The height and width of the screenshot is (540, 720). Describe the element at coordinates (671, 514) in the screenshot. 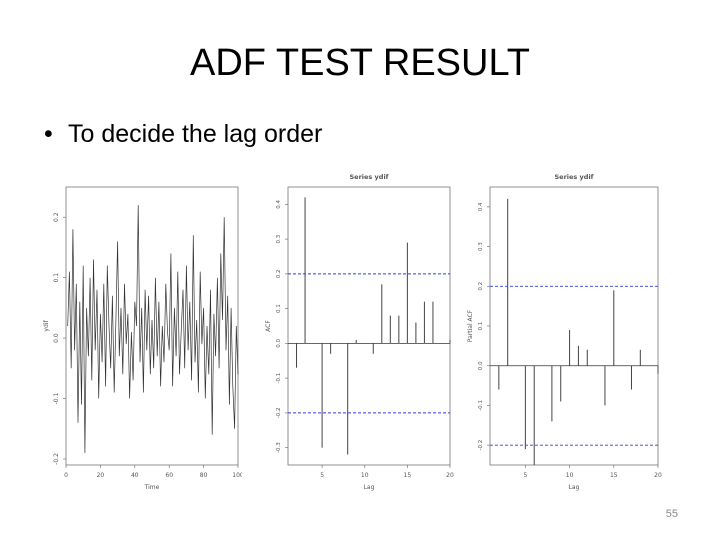

I see `page-number: 55` at that location.